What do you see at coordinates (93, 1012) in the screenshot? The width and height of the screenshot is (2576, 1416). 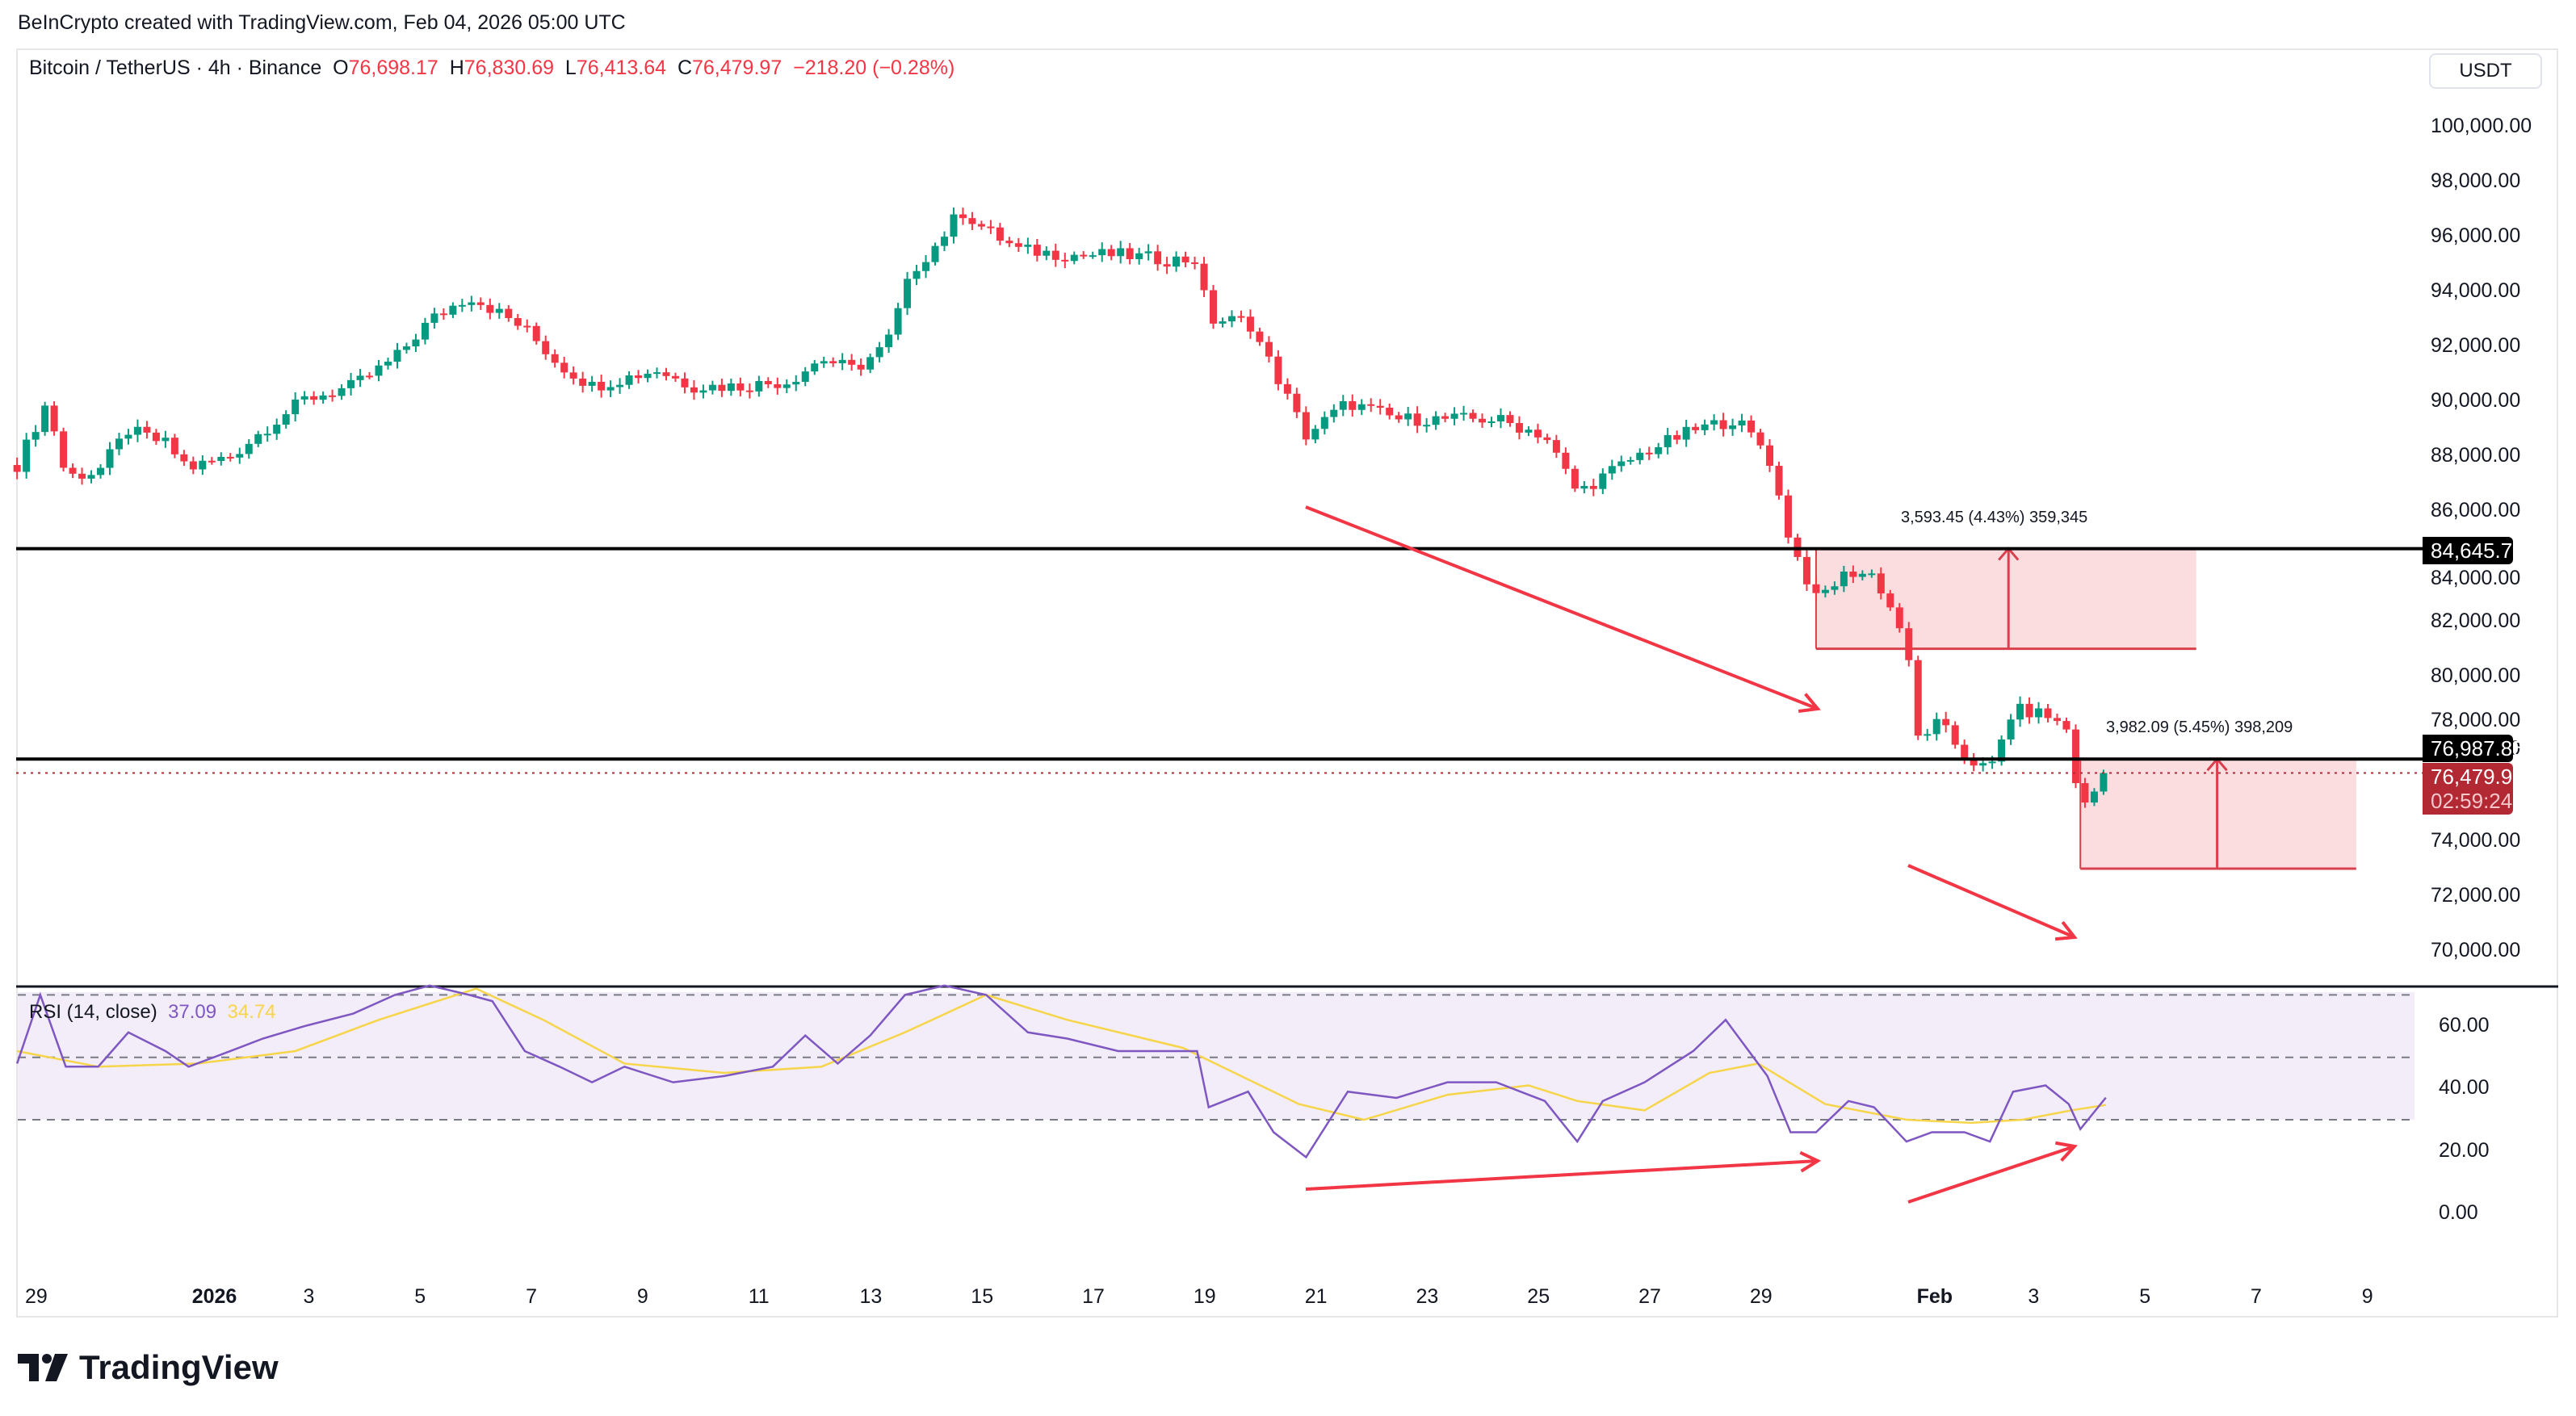 I see `rsi-title: RSI (14, close)` at bounding box center [93, 1012].